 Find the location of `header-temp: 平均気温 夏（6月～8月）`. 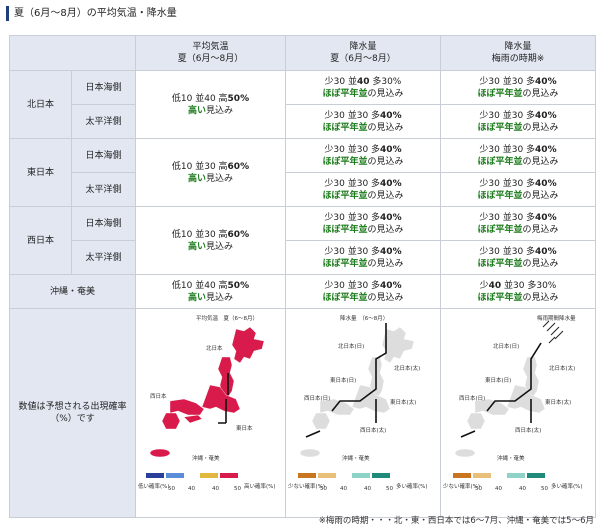

header-temp: 平均気温 夏（6月～8月） is located at coordinates (210, 53).